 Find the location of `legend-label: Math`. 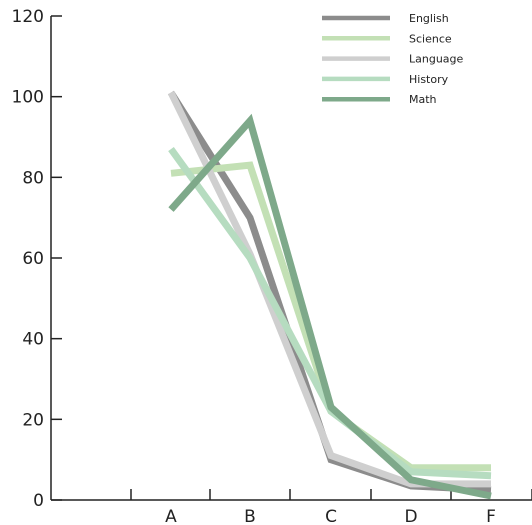

legend-label: Math is located at coordinates (423, 99).